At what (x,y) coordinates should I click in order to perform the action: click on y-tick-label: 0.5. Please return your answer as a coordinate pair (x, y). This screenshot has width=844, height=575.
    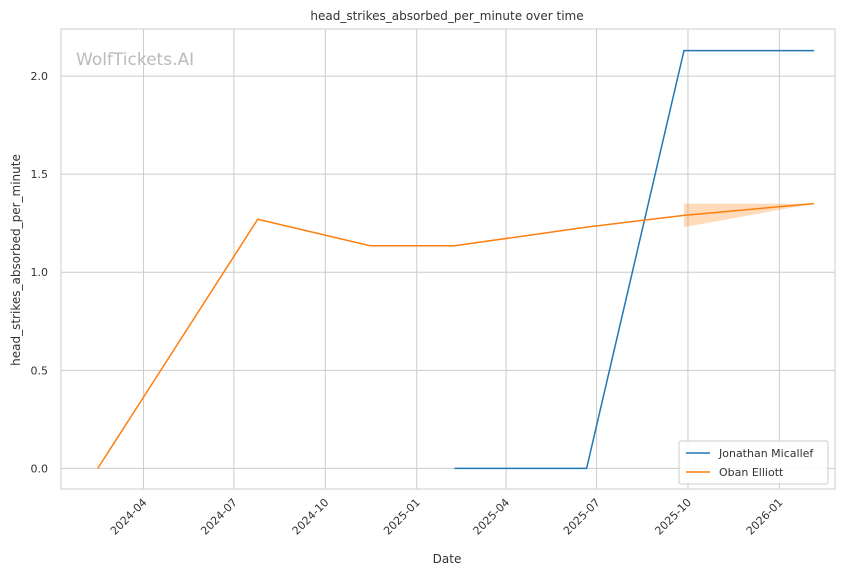
    Looking at the image, I should click on (40, 370).